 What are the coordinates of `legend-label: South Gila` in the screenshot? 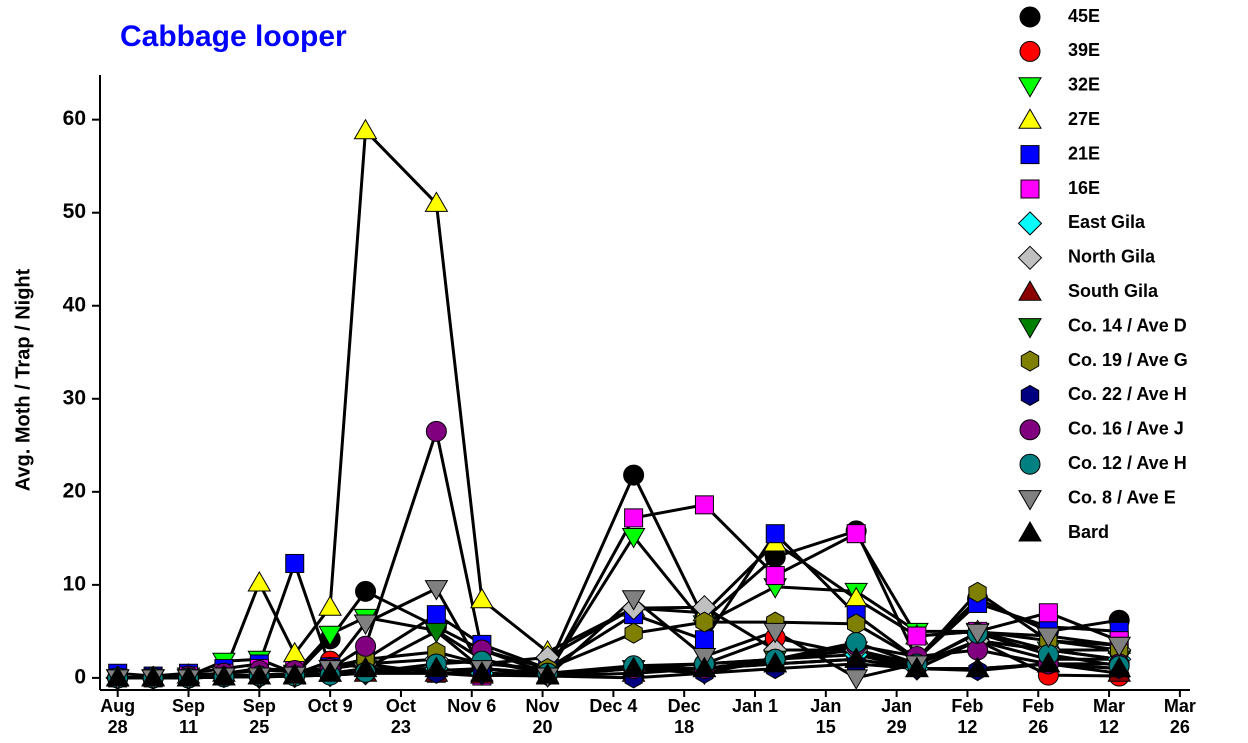 It's located at (1113, 291).